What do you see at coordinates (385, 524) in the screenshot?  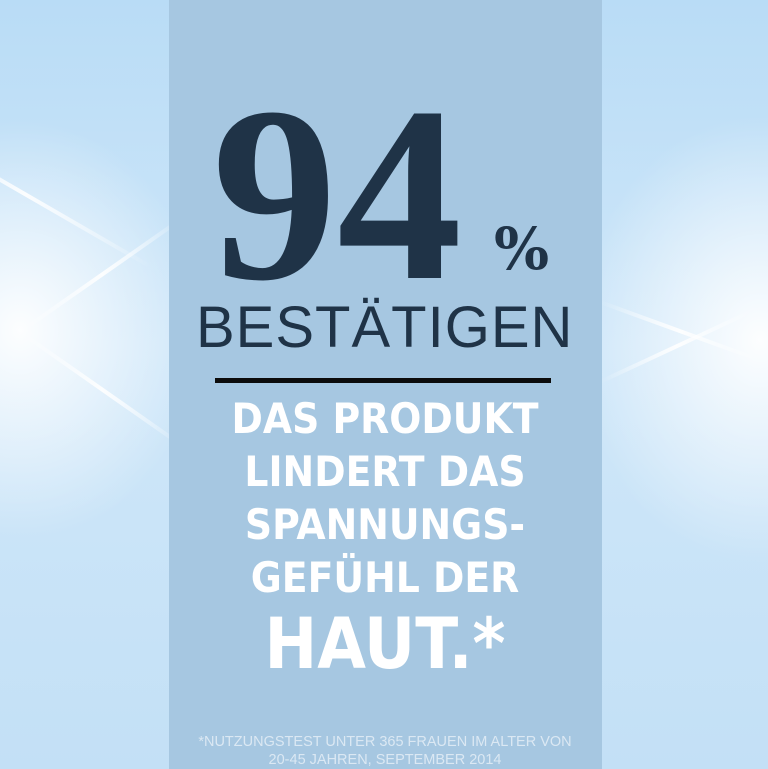 I see `claim-line: SPANNUNGS-` at bounding box center [385, 524].